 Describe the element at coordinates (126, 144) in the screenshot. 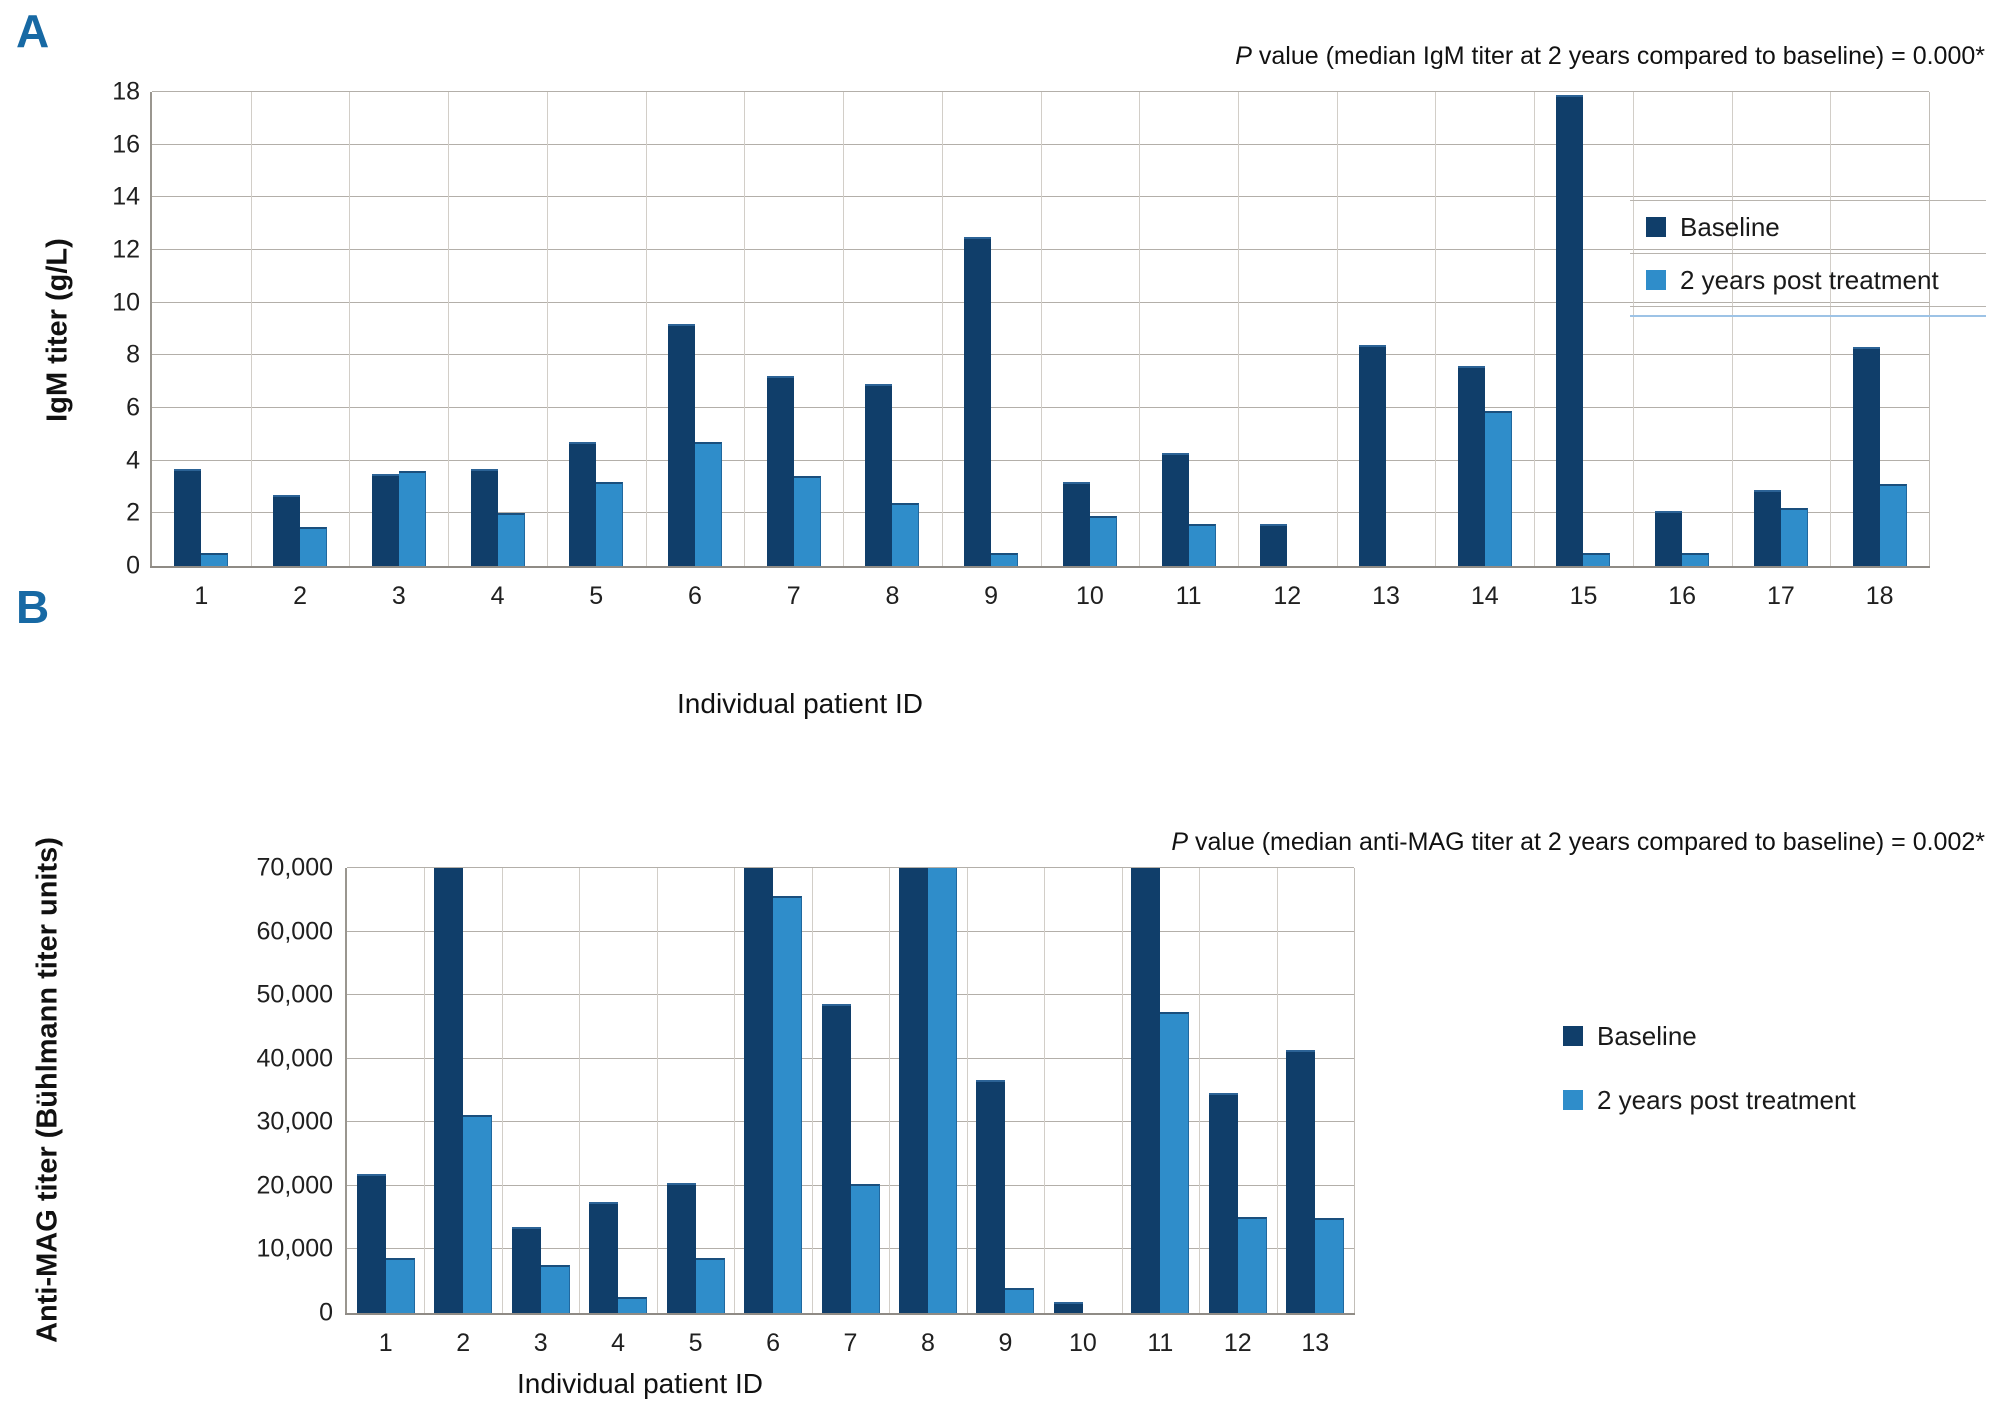

I see `y-tick-label: 16` at that location.